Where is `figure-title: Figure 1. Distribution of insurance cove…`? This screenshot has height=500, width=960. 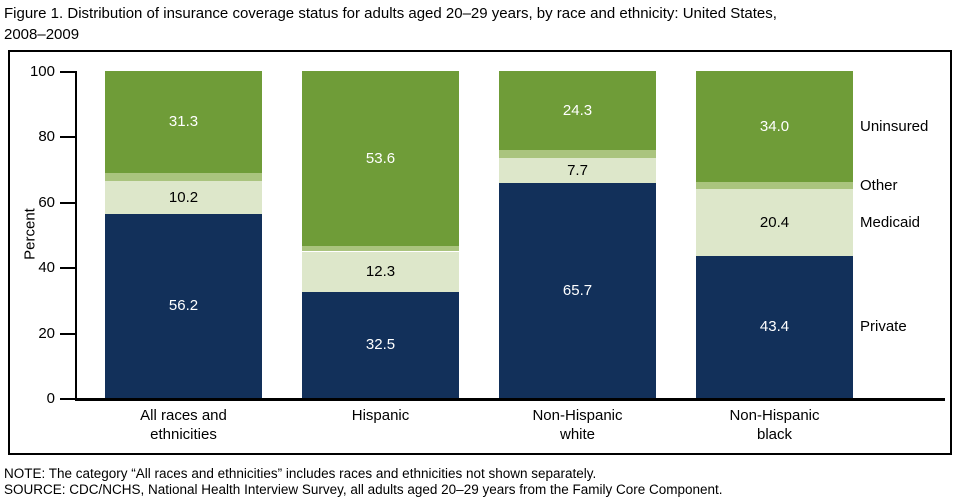
figure-title: Figure 1. Distribution of insurance cove… is located at coordinates (477, 24).